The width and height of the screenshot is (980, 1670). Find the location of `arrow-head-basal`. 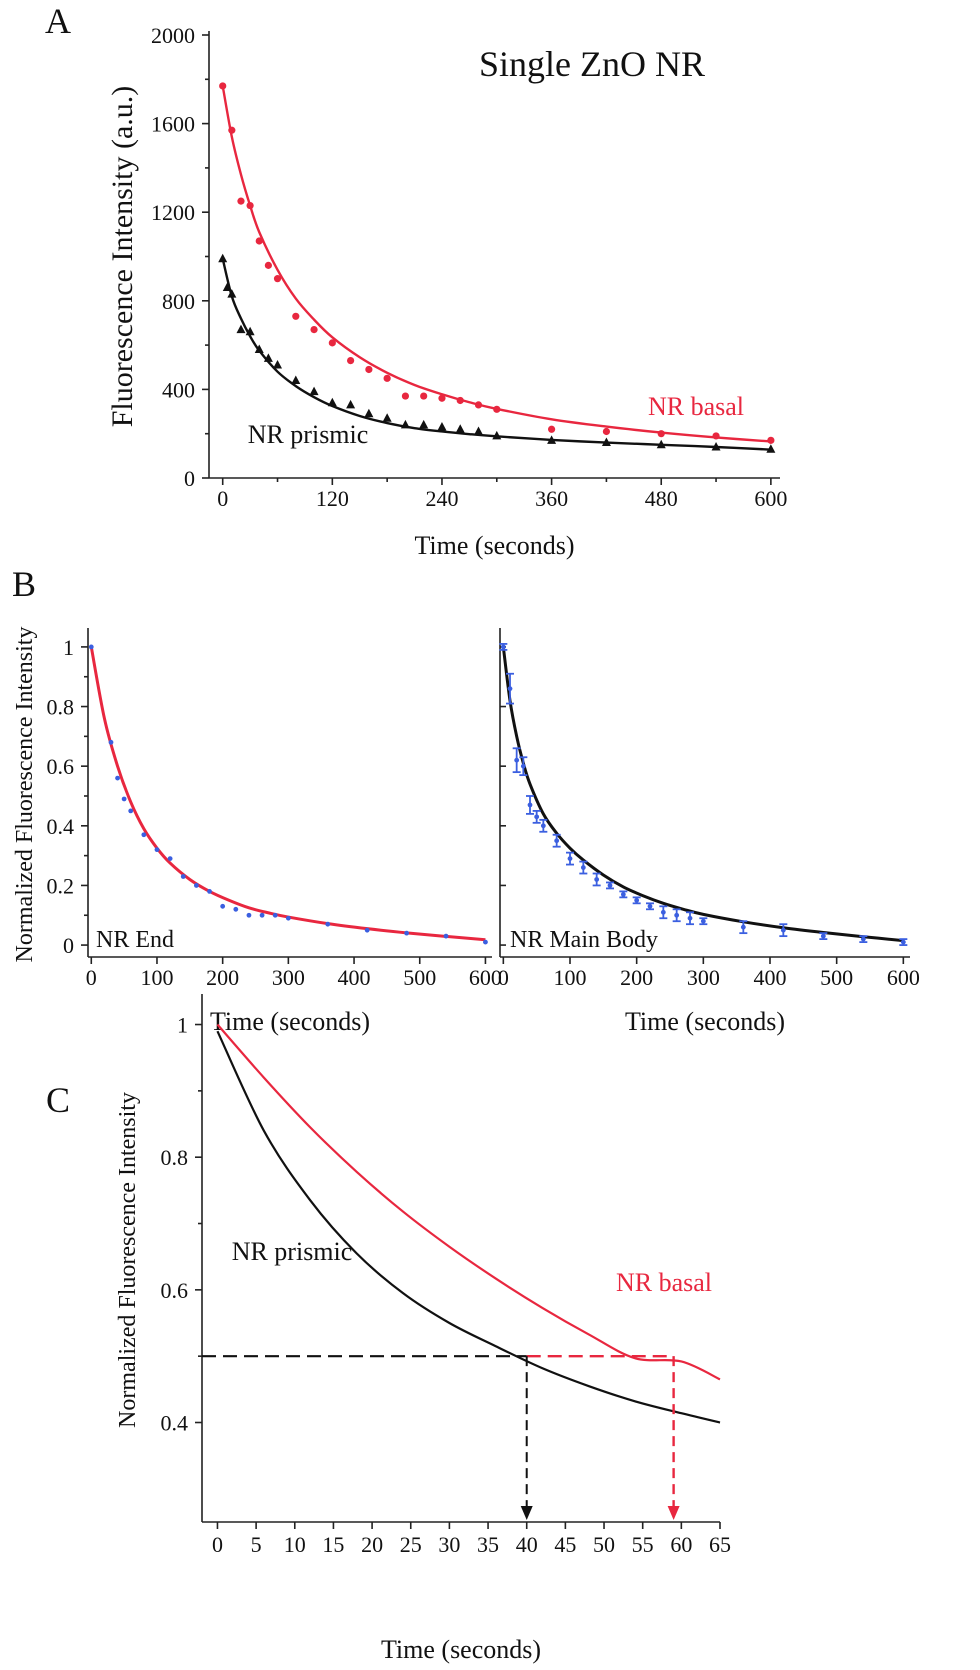

arrow-head-basal is located at coordinates (673, 1513).